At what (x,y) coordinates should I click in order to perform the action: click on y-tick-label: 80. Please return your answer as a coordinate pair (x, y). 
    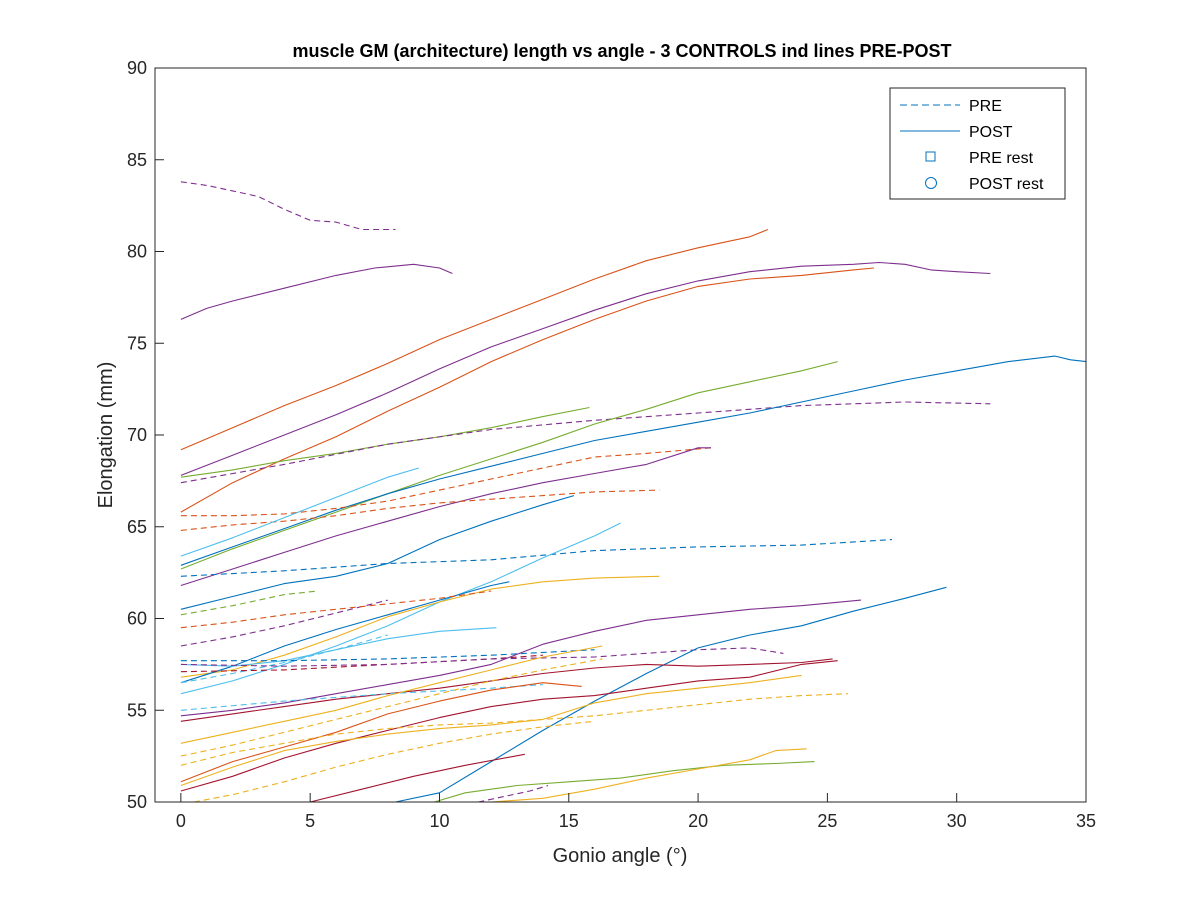
    Looking at the image, I should click on (137, 252).